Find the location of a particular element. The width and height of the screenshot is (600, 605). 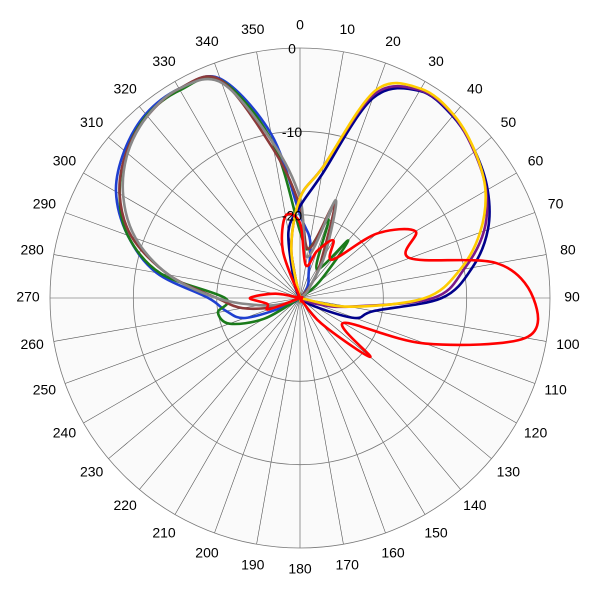

angle-tick-label: 70 is located at coordinates (556, 204).